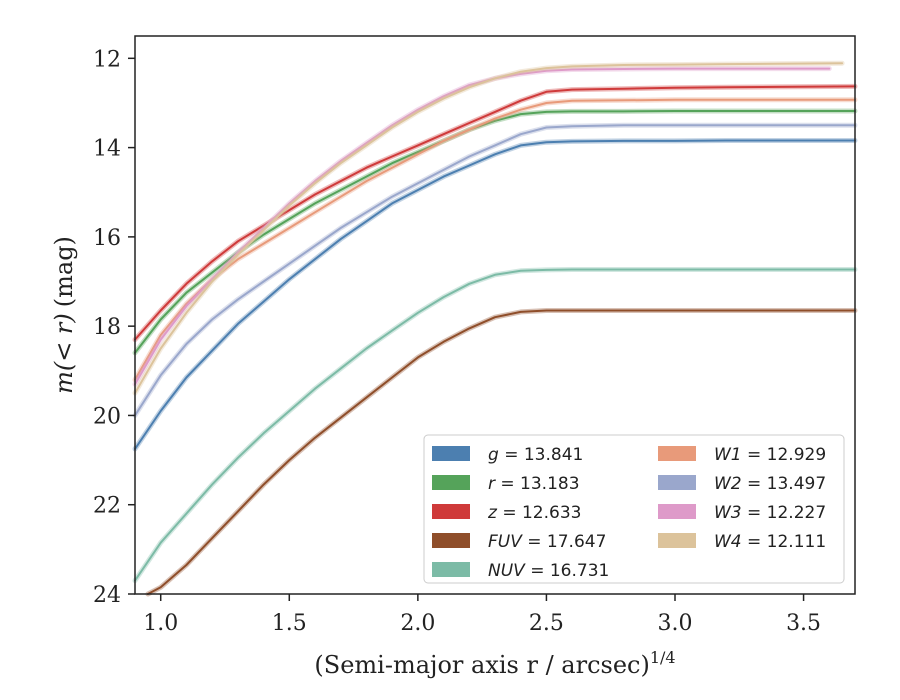 This screenshot has height=700, width=900. I want to click on x-axis-label-superscript: 1/4, so click(663, 657).